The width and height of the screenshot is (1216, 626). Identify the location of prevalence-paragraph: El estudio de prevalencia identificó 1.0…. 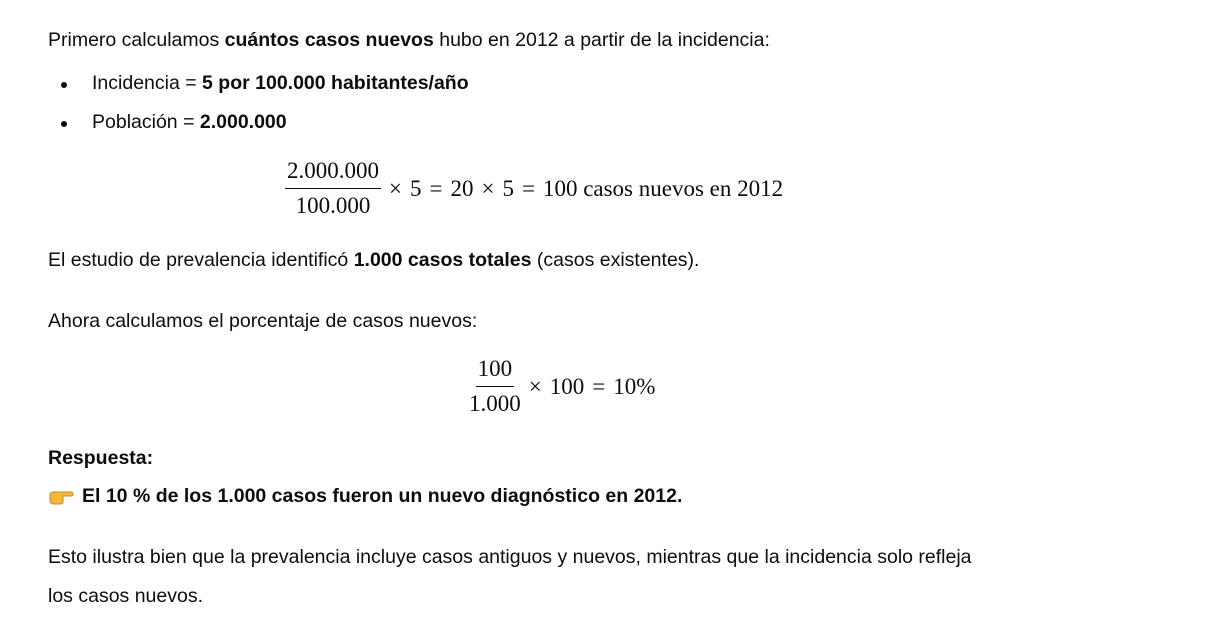
(373, 260).